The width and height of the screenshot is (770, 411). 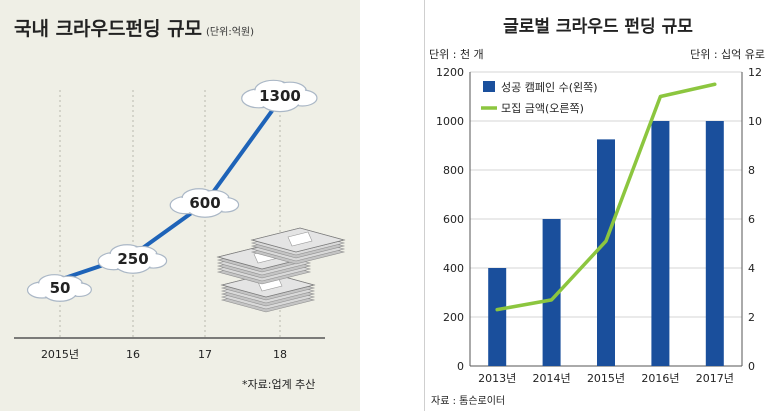 What do you see at coordinates (468, 401) in the screenshot?
I see `global-chart-source: 자료 : 톰슨로이터` at bounding box center [468, 401].